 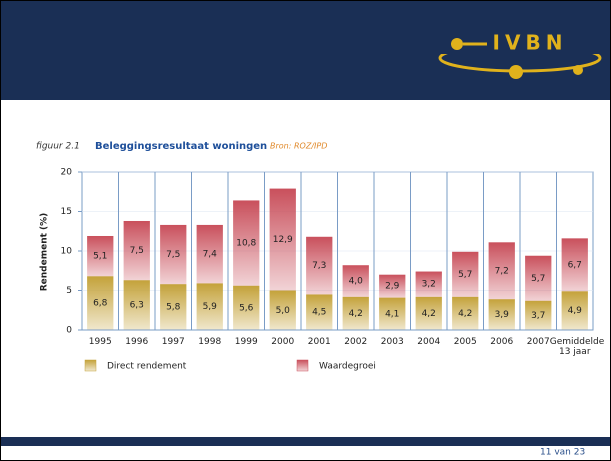 I want to click on data-label: 7,2, so click(x=502, y=271).